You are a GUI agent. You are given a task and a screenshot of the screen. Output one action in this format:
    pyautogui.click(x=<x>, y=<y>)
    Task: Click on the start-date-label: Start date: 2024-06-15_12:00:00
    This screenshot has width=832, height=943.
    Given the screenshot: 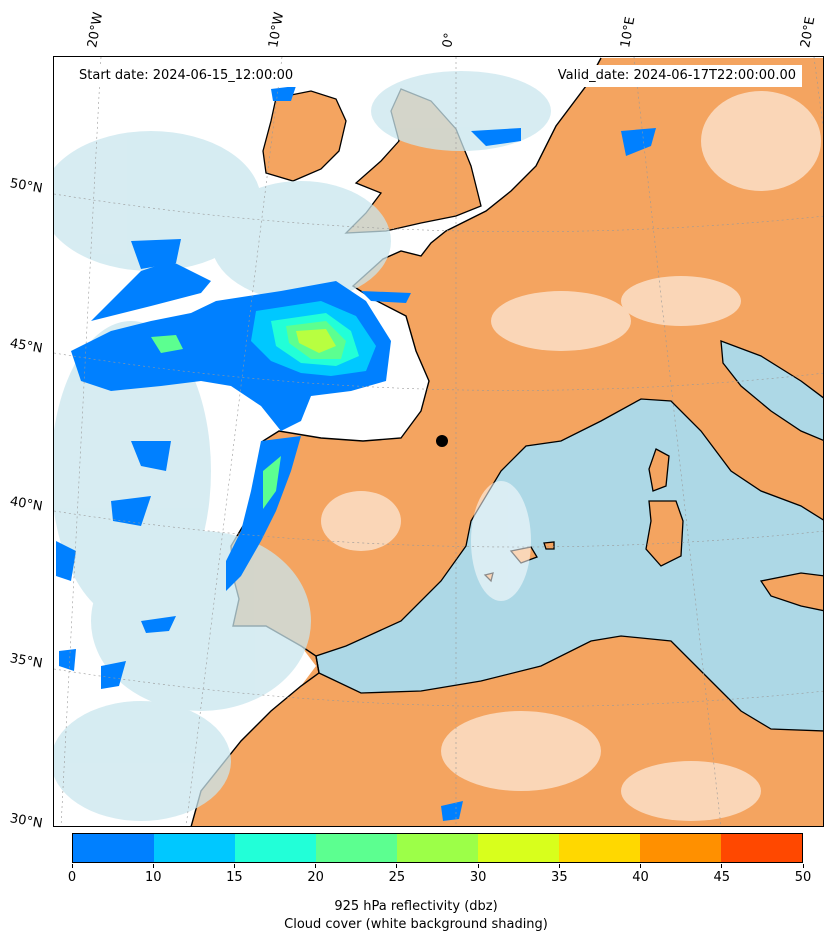 What is the action you would take?
    pyautogui.click(x=186, y=76)
    